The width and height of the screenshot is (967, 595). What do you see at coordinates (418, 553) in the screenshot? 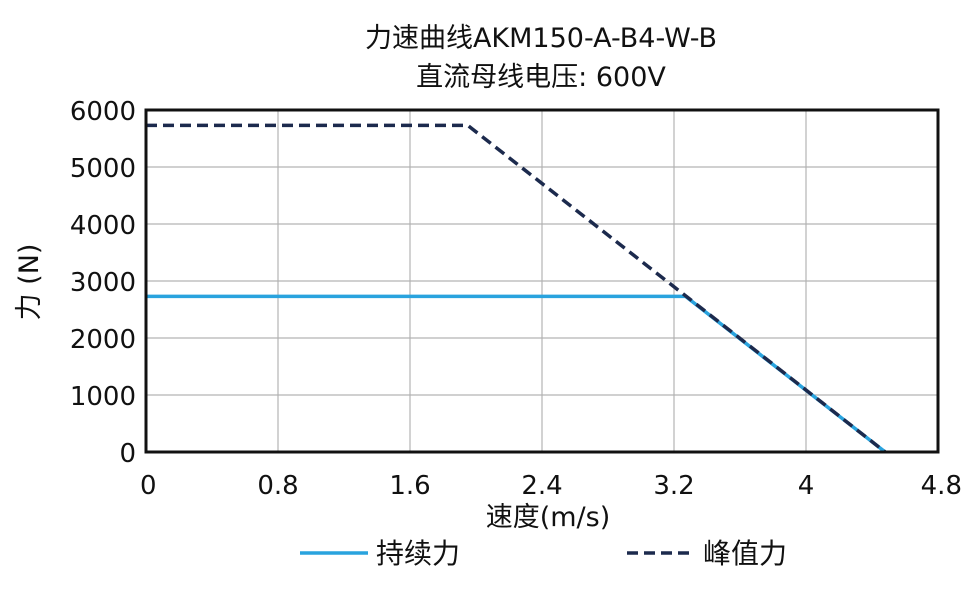
I see `legend-label-0: 持续力` at bounding box center [418, 553].